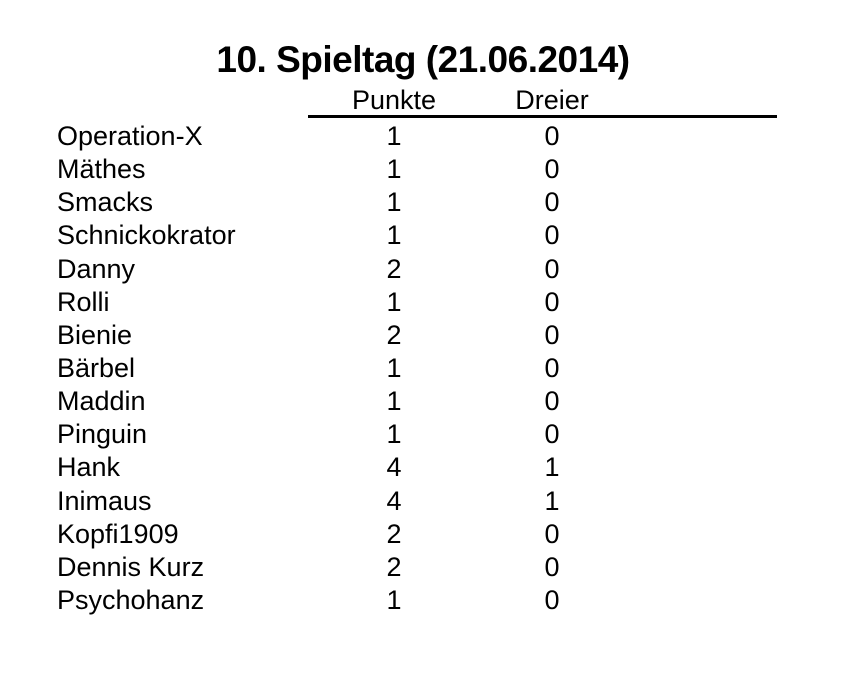 Image resolution: width=846 pixels, height=681 pixels. What do you see at coordinates (423, 59) in the screenshot?
I see `page-title: 10. Spieltag (21.06.2014)` at bounding box center [423, 59].